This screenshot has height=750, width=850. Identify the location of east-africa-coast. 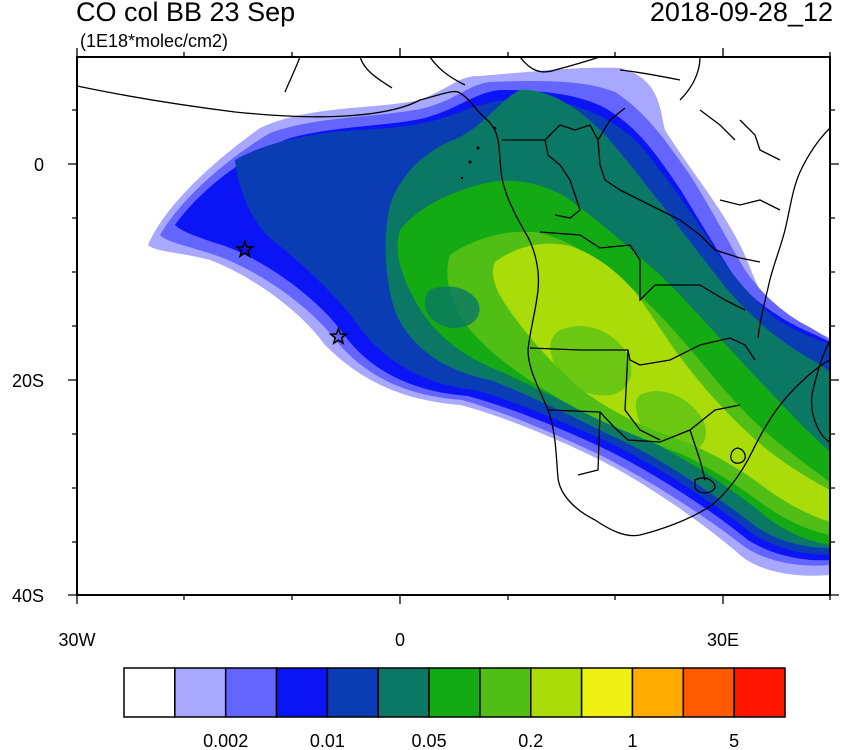
(793, 233).